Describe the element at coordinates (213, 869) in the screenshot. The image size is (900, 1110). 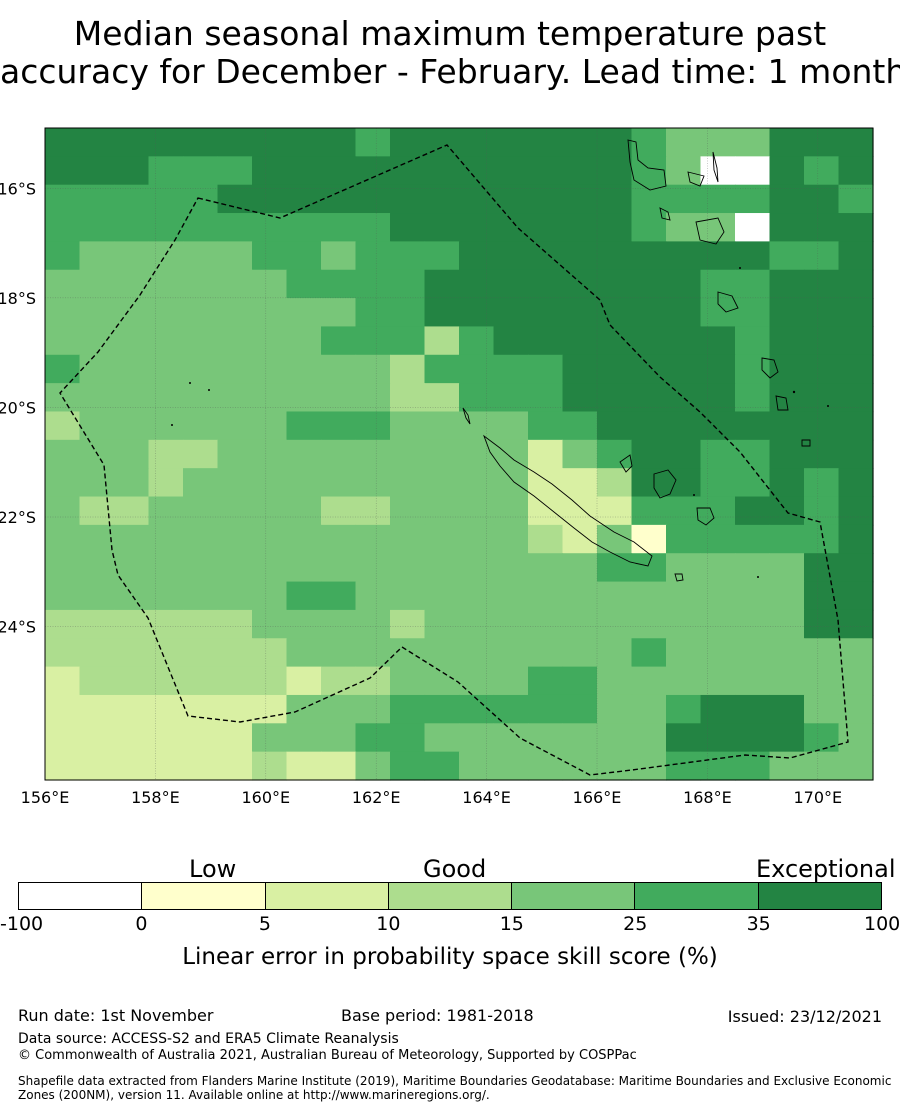
I see `colorbar-label-low: Low` at that location.